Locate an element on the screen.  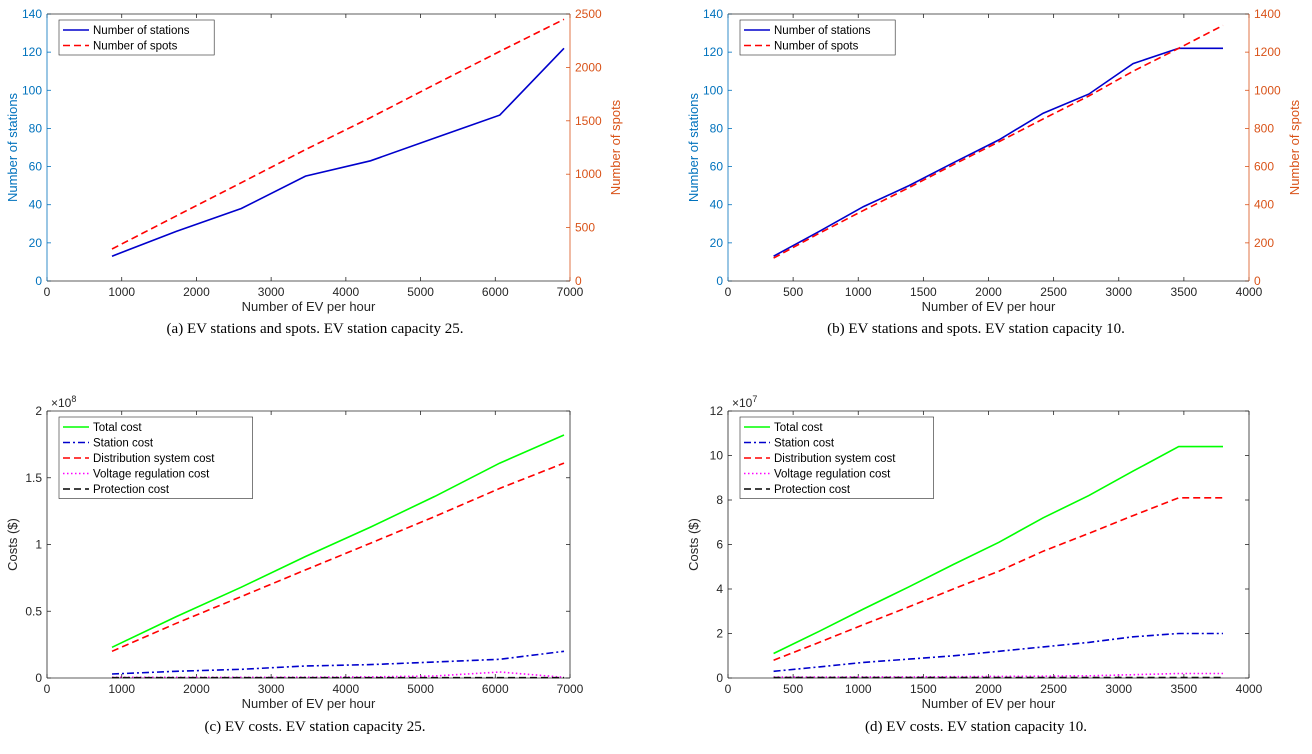
y-right-tick-label: 2500 is located at coordinates (588, 14).